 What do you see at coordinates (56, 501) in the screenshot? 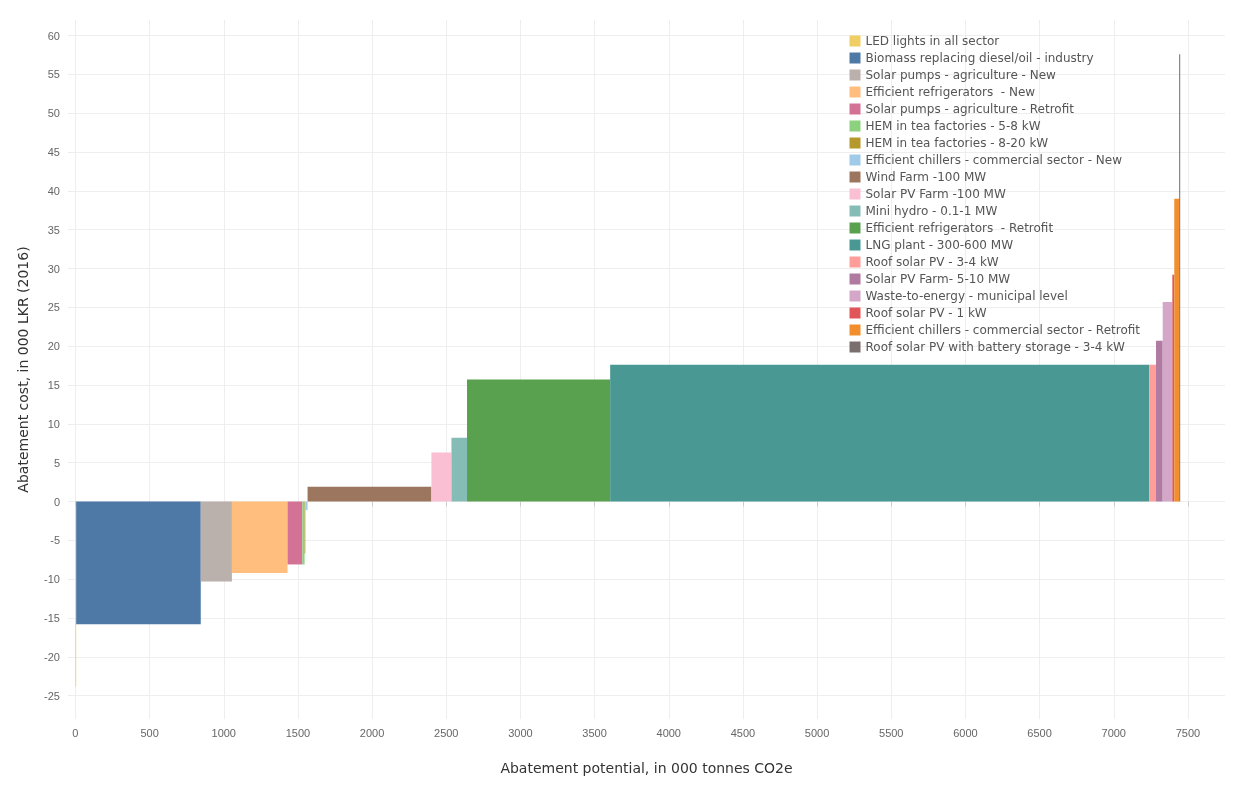
I see `y-tick-label: 0` at bounding box center [56, 501].